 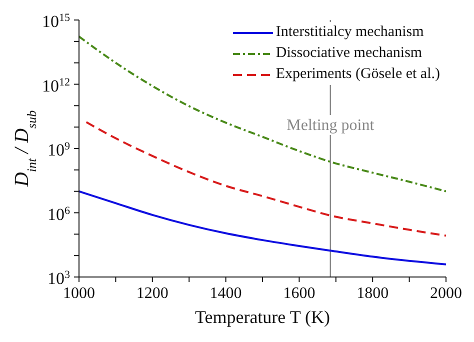 I want to click on y-tick-label: 10$^{6}$, so click(x=58, y=214).